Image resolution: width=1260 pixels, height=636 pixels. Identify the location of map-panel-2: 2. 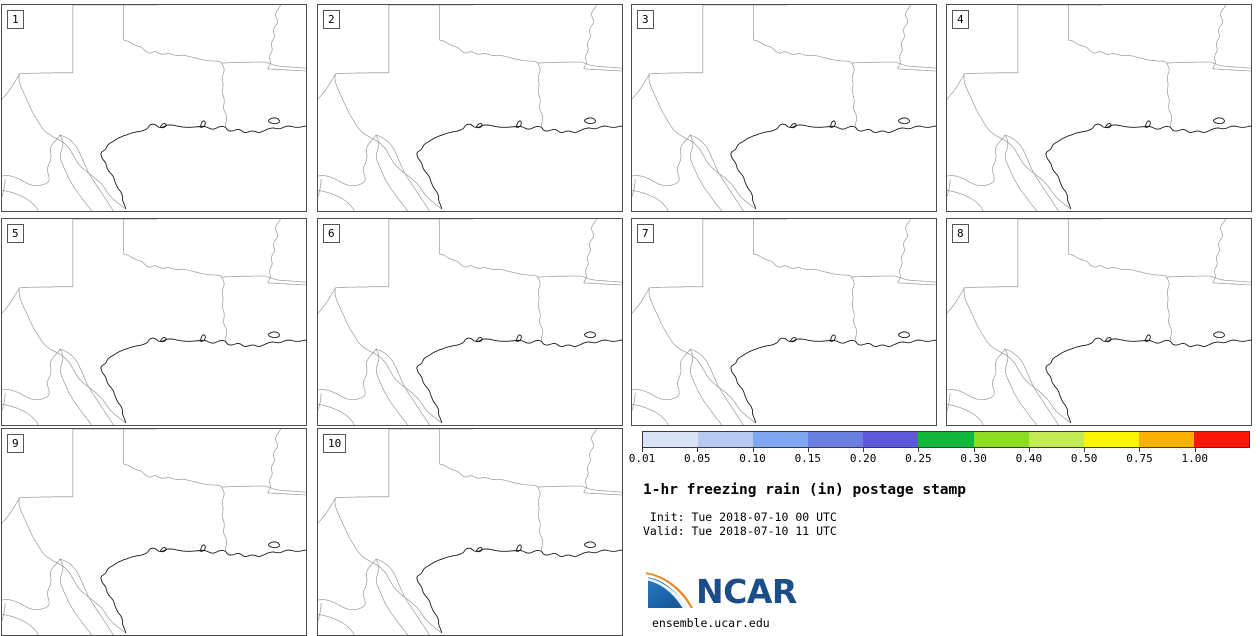
(470, 108).